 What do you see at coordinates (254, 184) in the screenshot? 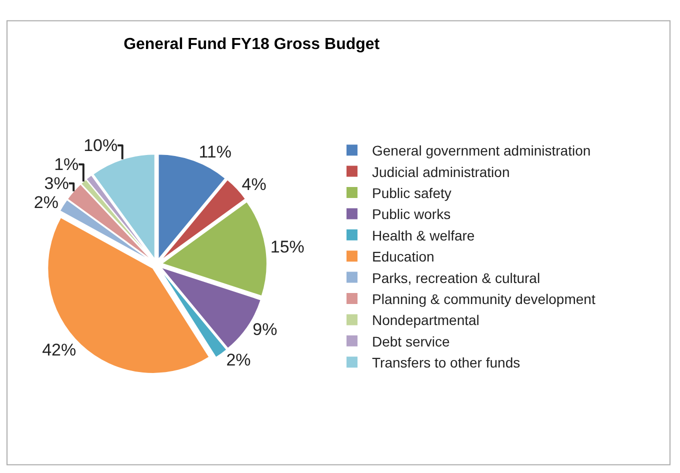
I see `data-label: 4%` at bounding box center [254, 184].